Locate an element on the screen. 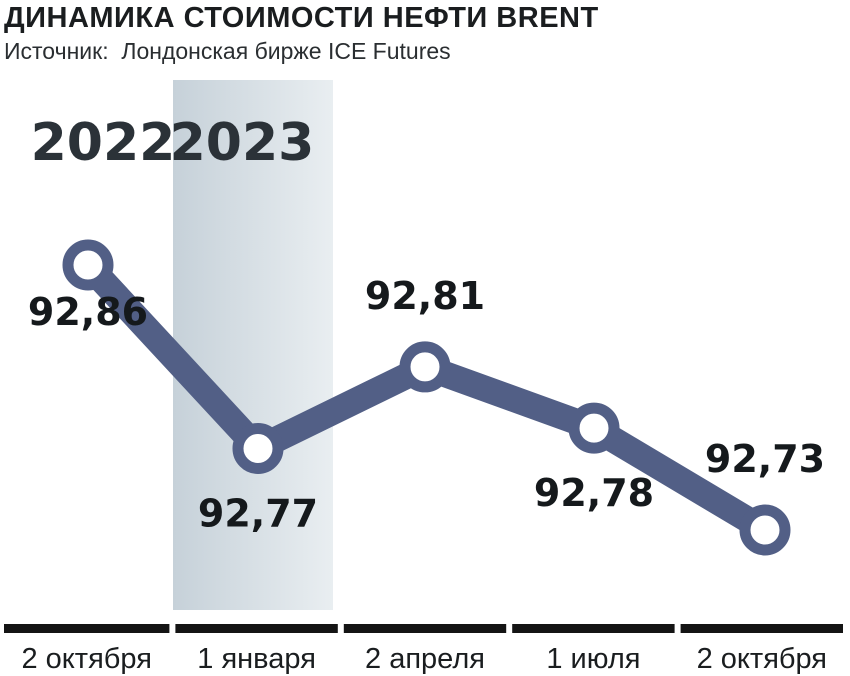 The height and width of the screenshot is (676, 850). tick-label-3: 1 июля is located at coordinates (593, 659).